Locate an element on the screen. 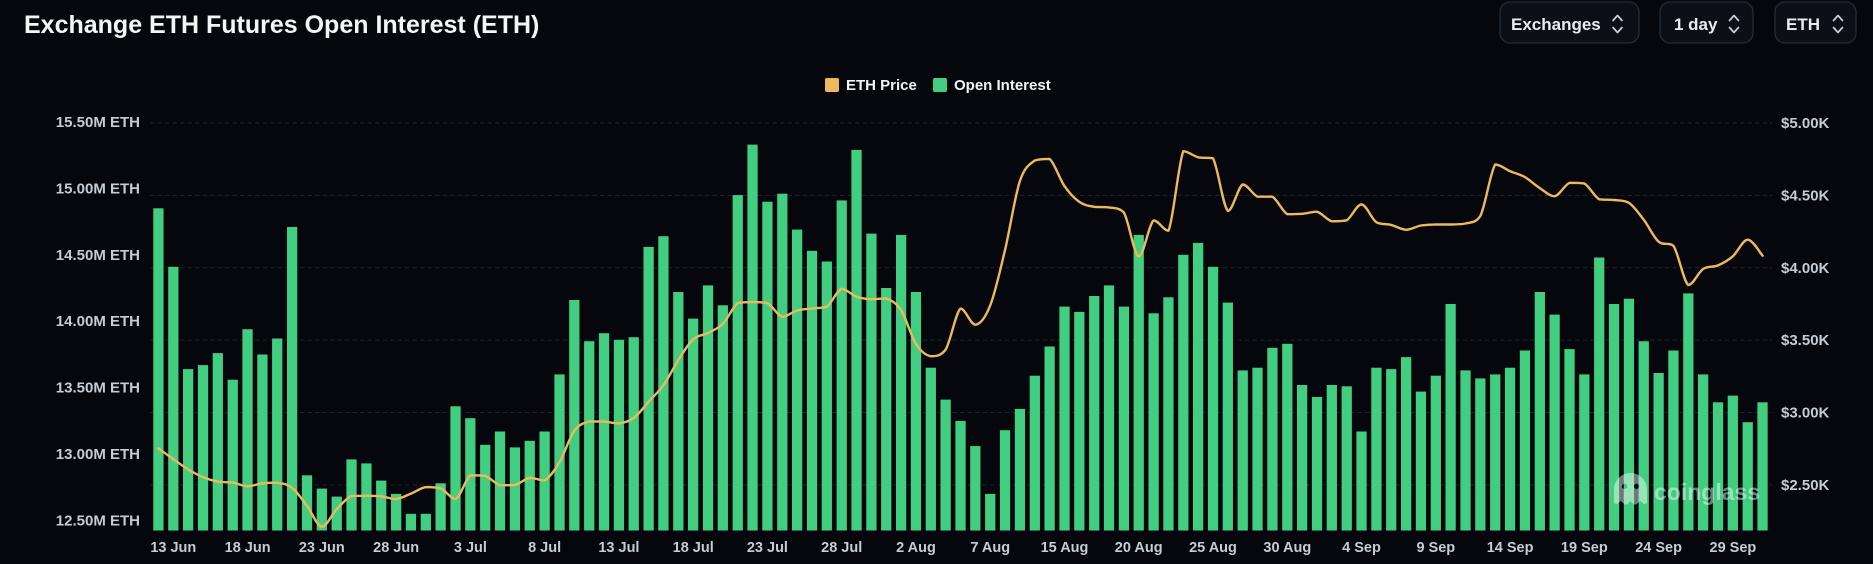 The height and width of the screenshot is (564, 1873). svg-text: Exchanges is located at coordinates (1556, 24).